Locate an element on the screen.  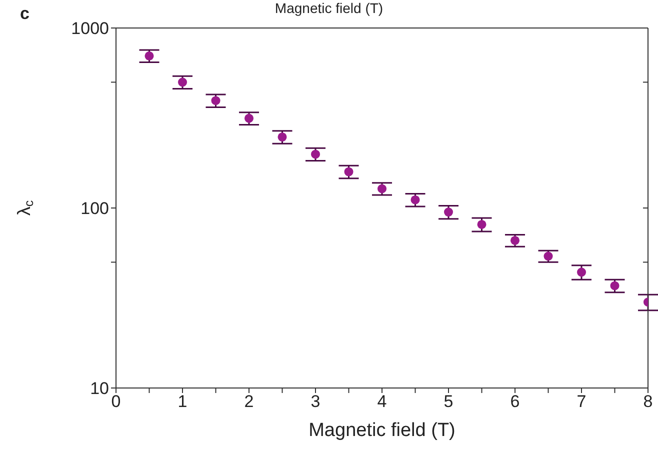
x-tick-label: 4 is located at coordinates (382, 402).